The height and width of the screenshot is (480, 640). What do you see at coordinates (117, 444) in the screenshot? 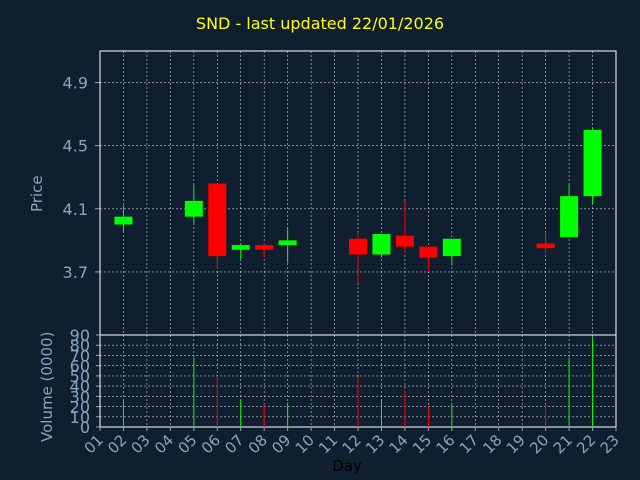
I see `x-tick-label: 02` at bounding box center [117, 444].